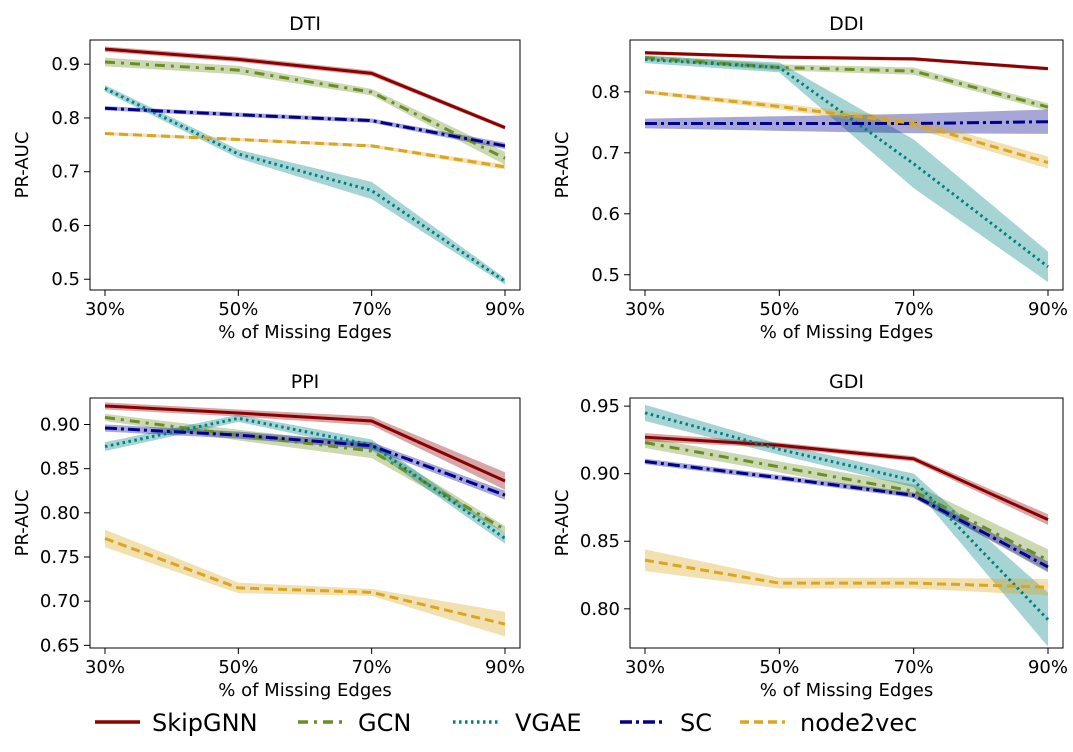  What do you see at coordinates (548, 723) in the screenshot?
I see `legend-label-vgae: VGAE` at bounding box center [548, 723].